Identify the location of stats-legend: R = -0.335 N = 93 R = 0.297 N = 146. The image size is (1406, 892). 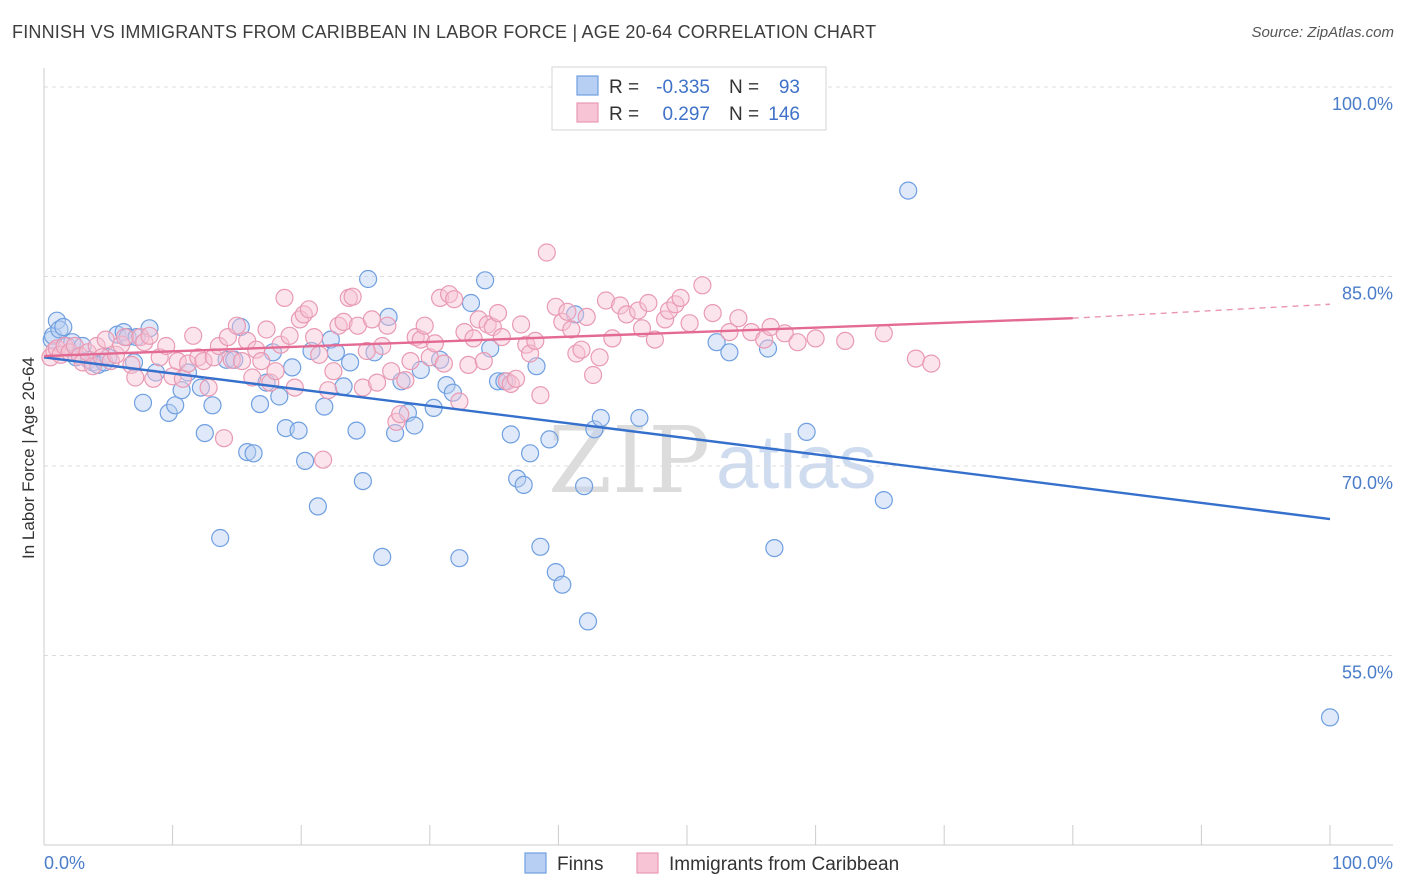
(689, 98).